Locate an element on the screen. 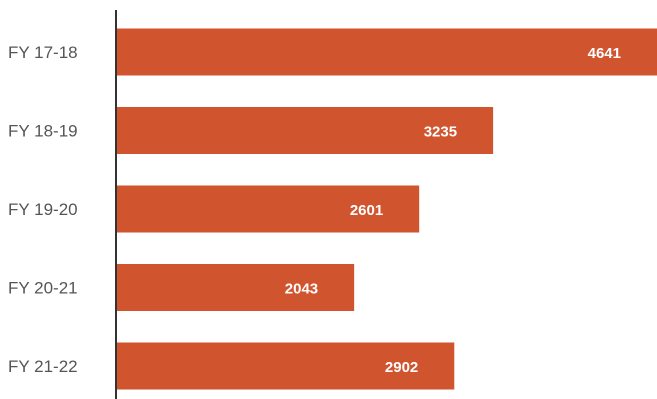 This screenshot has width=657, height=399. category-label: FY 19-20 is located at coordinates (43, 209).